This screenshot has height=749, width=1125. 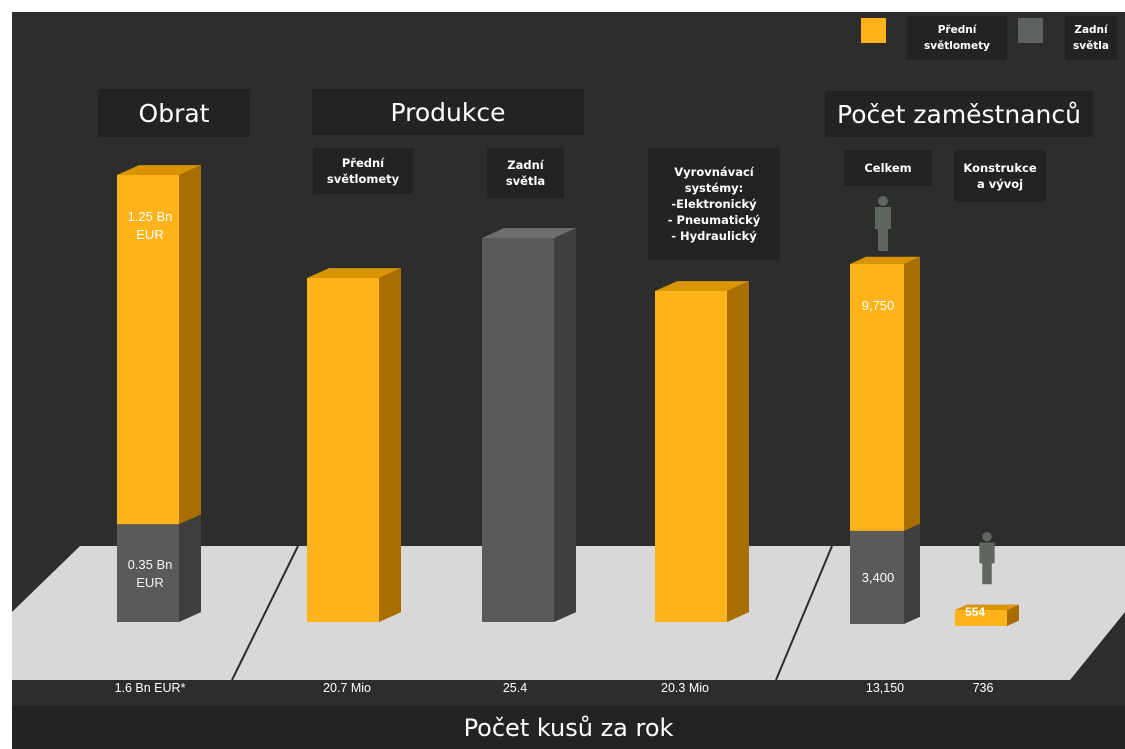 What do you see at coordinates (878, 305) in the screenshot?
I see `value-label-celkem-predni: 9,750` at bounding box center [878, 305].